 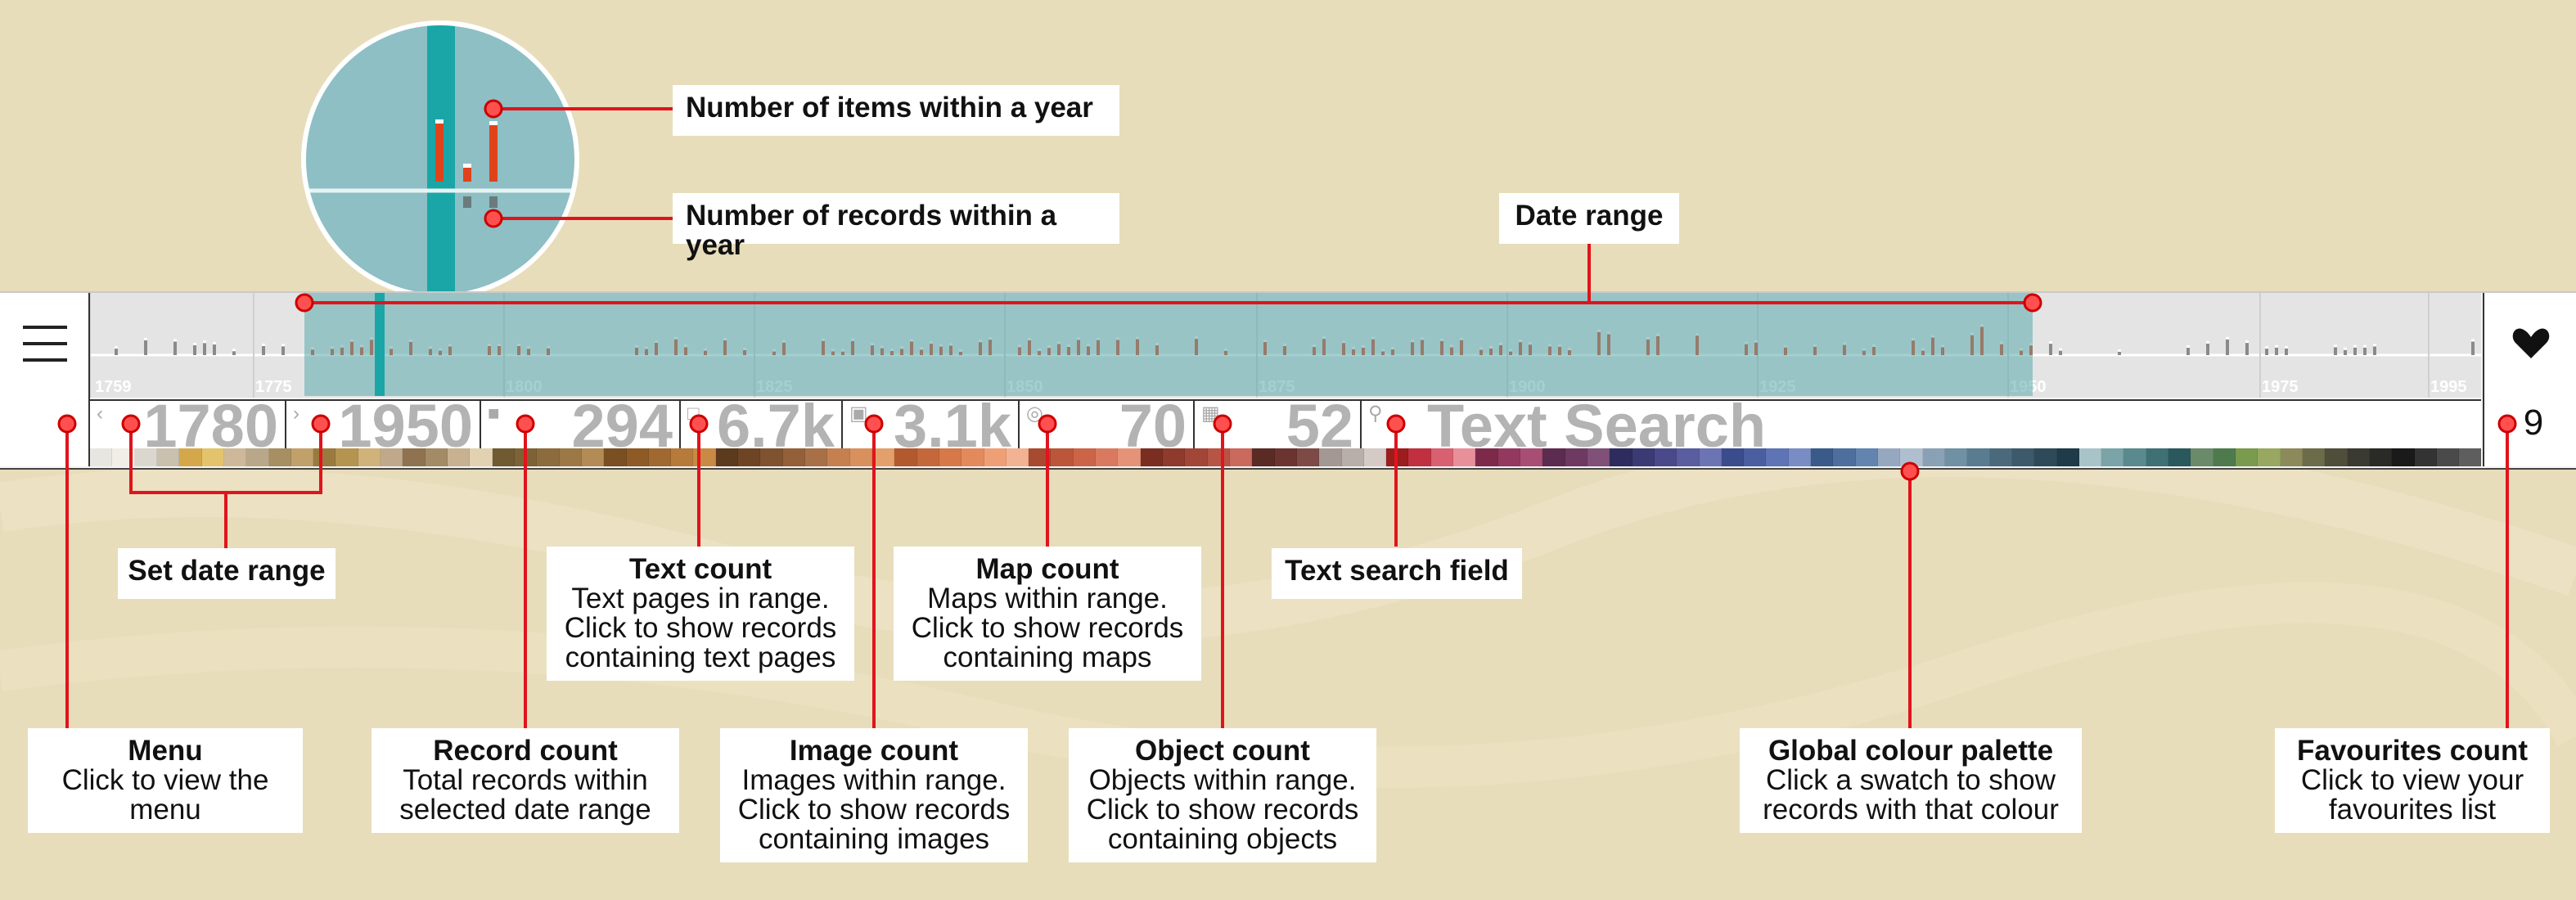 What do you see at coordinates (581, 425) in the screenshot?
I see `record-count-button: ■ 294` at bounding box center [581, 425].